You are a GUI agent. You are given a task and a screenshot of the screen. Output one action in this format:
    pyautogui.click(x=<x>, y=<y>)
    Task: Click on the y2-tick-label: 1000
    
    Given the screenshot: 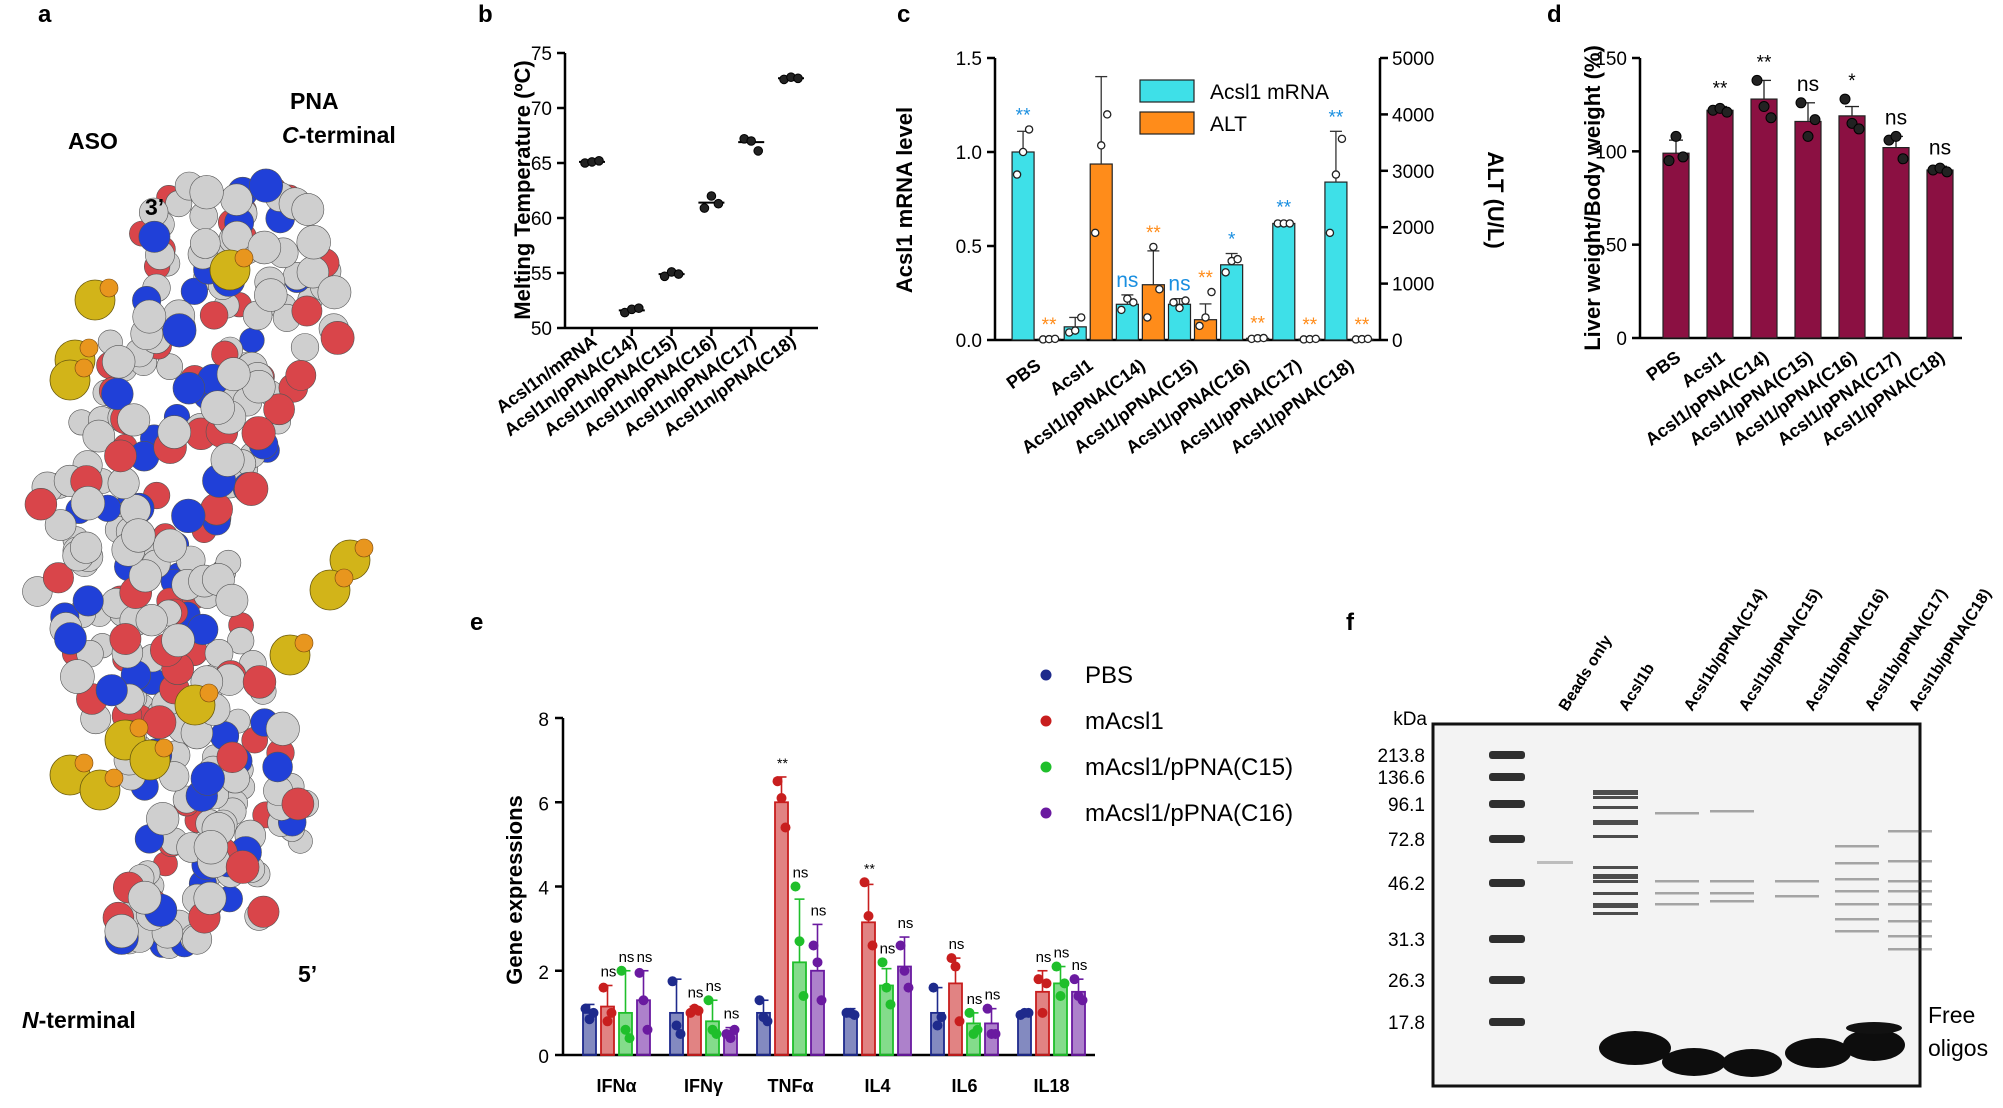 What is the action you would take?
    pyautogui.click(x=1413, y=285)
    